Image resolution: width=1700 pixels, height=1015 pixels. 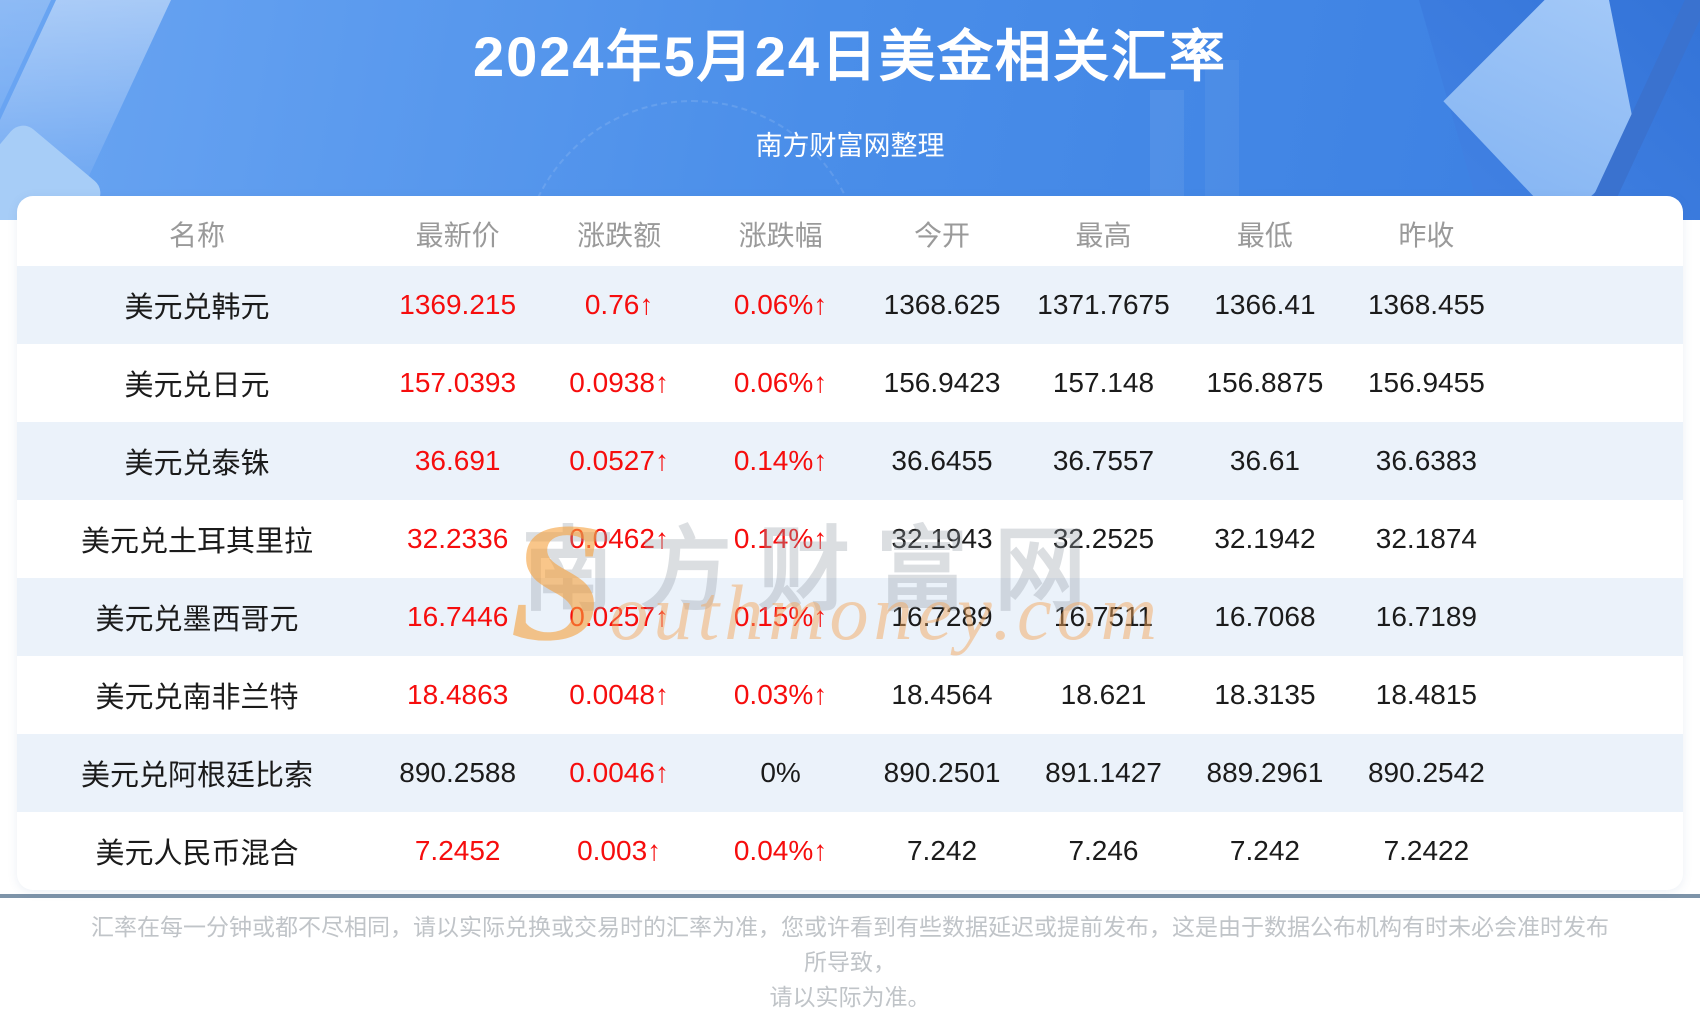 I want to click on cell-open: 156.9423, so click(x=942, y=382).